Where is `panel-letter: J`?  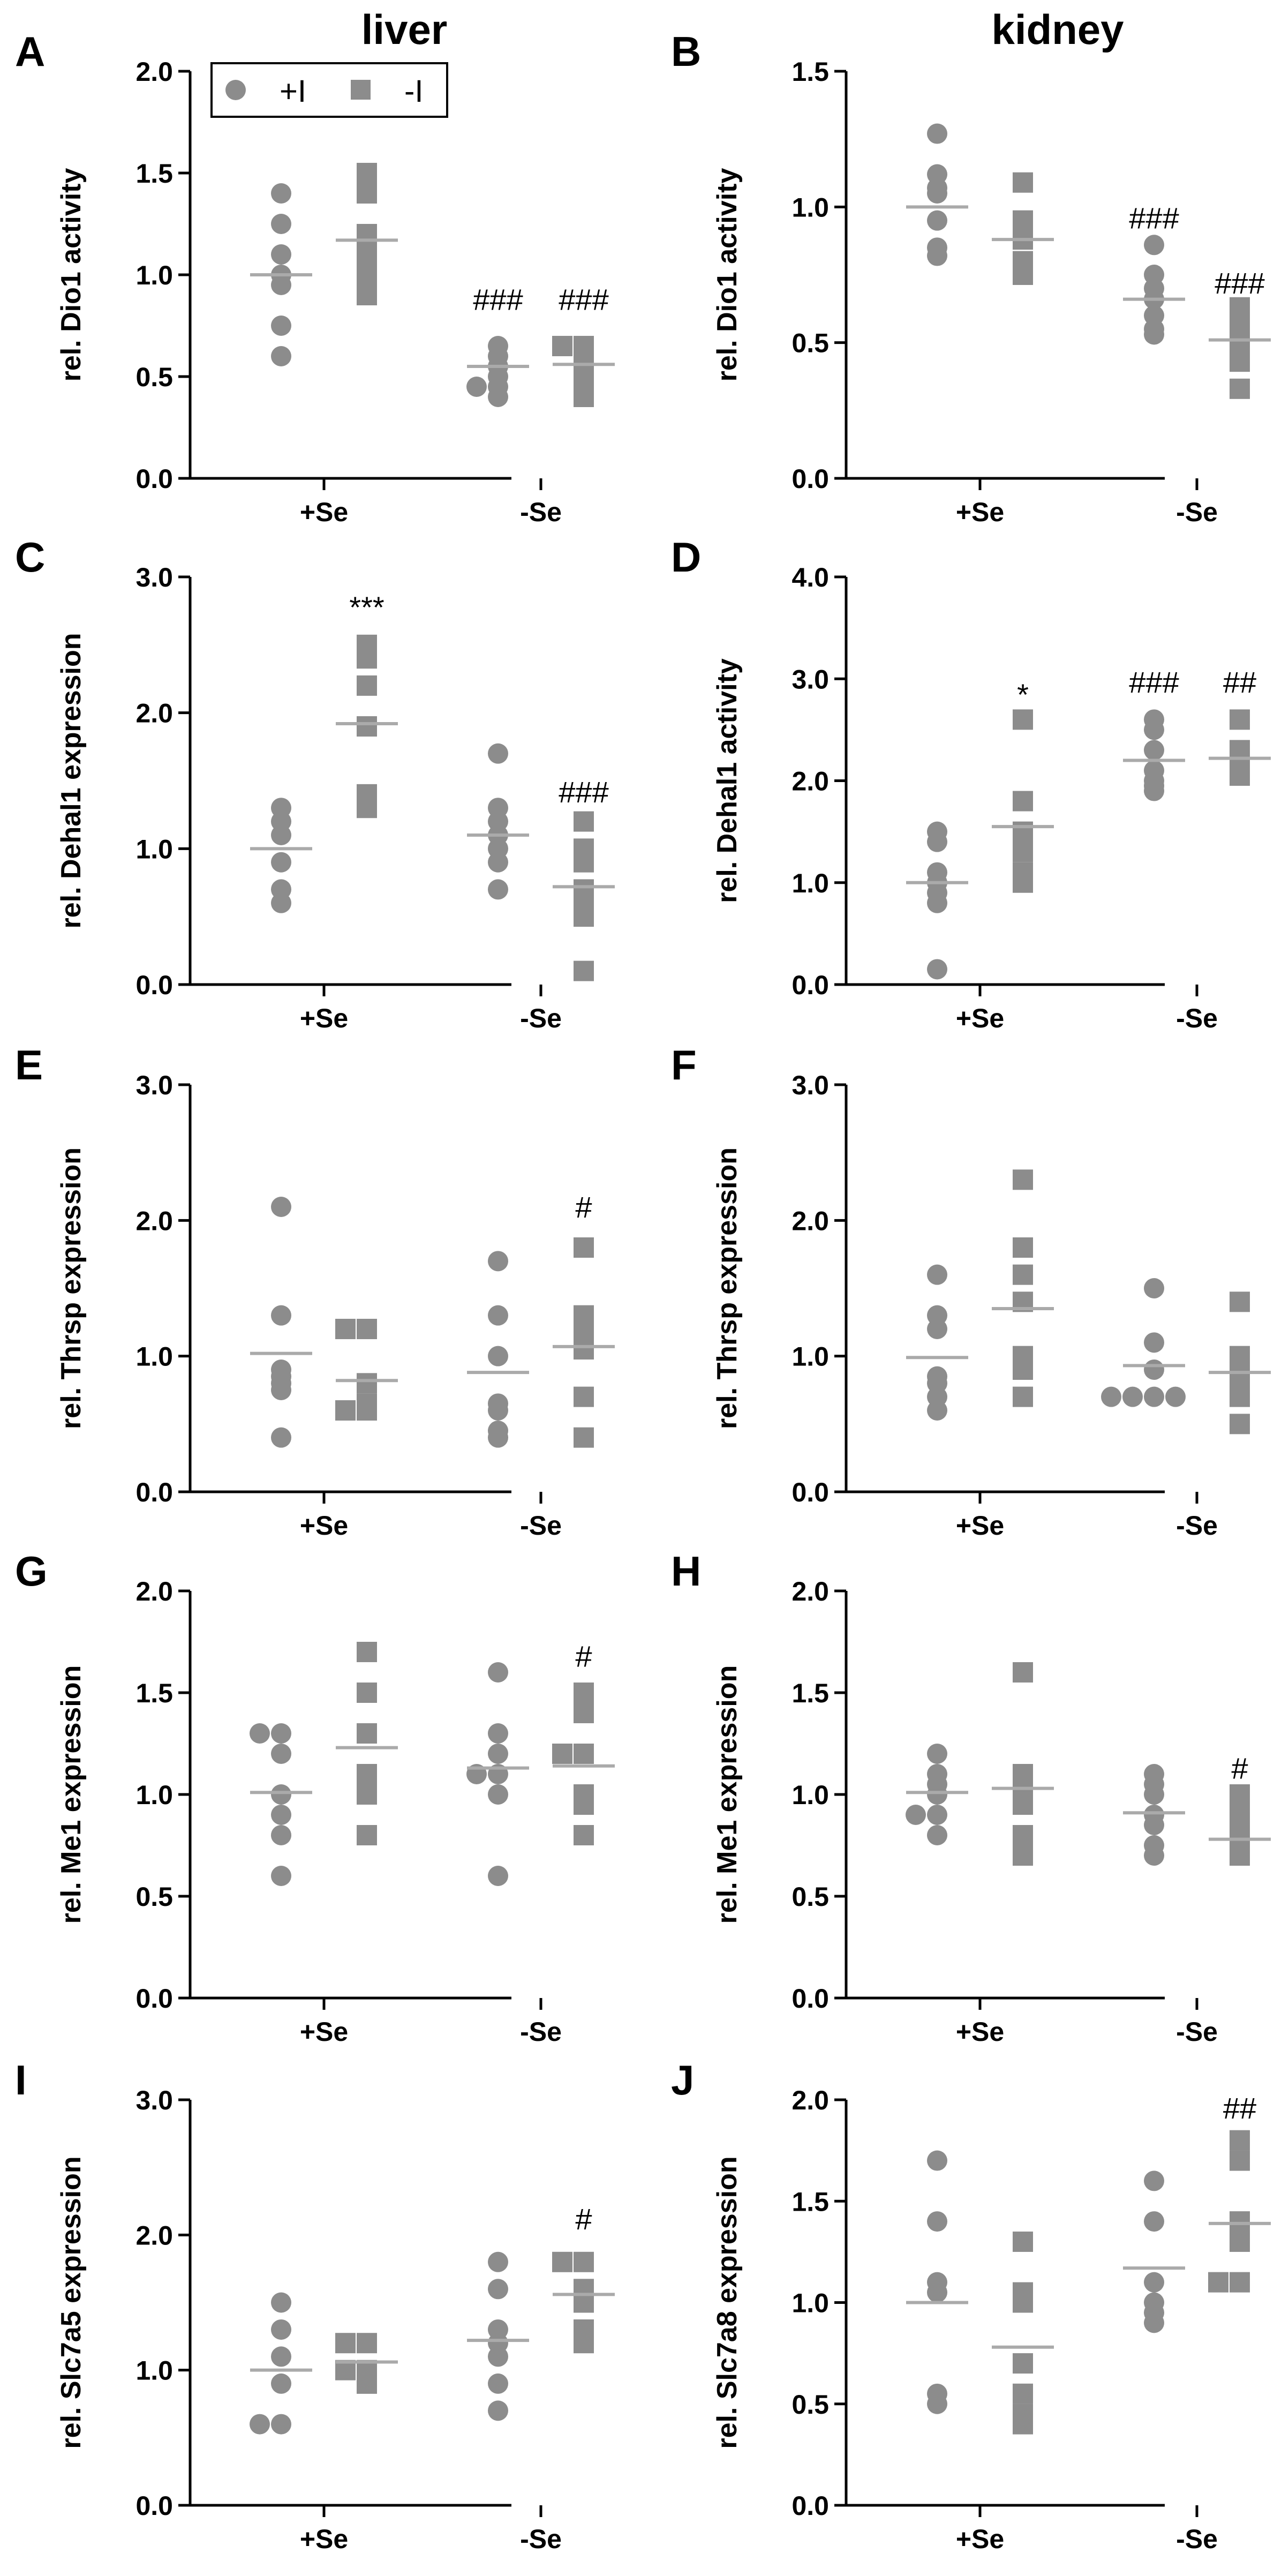
panel-letter: J is located at coordinates (683, 2080).